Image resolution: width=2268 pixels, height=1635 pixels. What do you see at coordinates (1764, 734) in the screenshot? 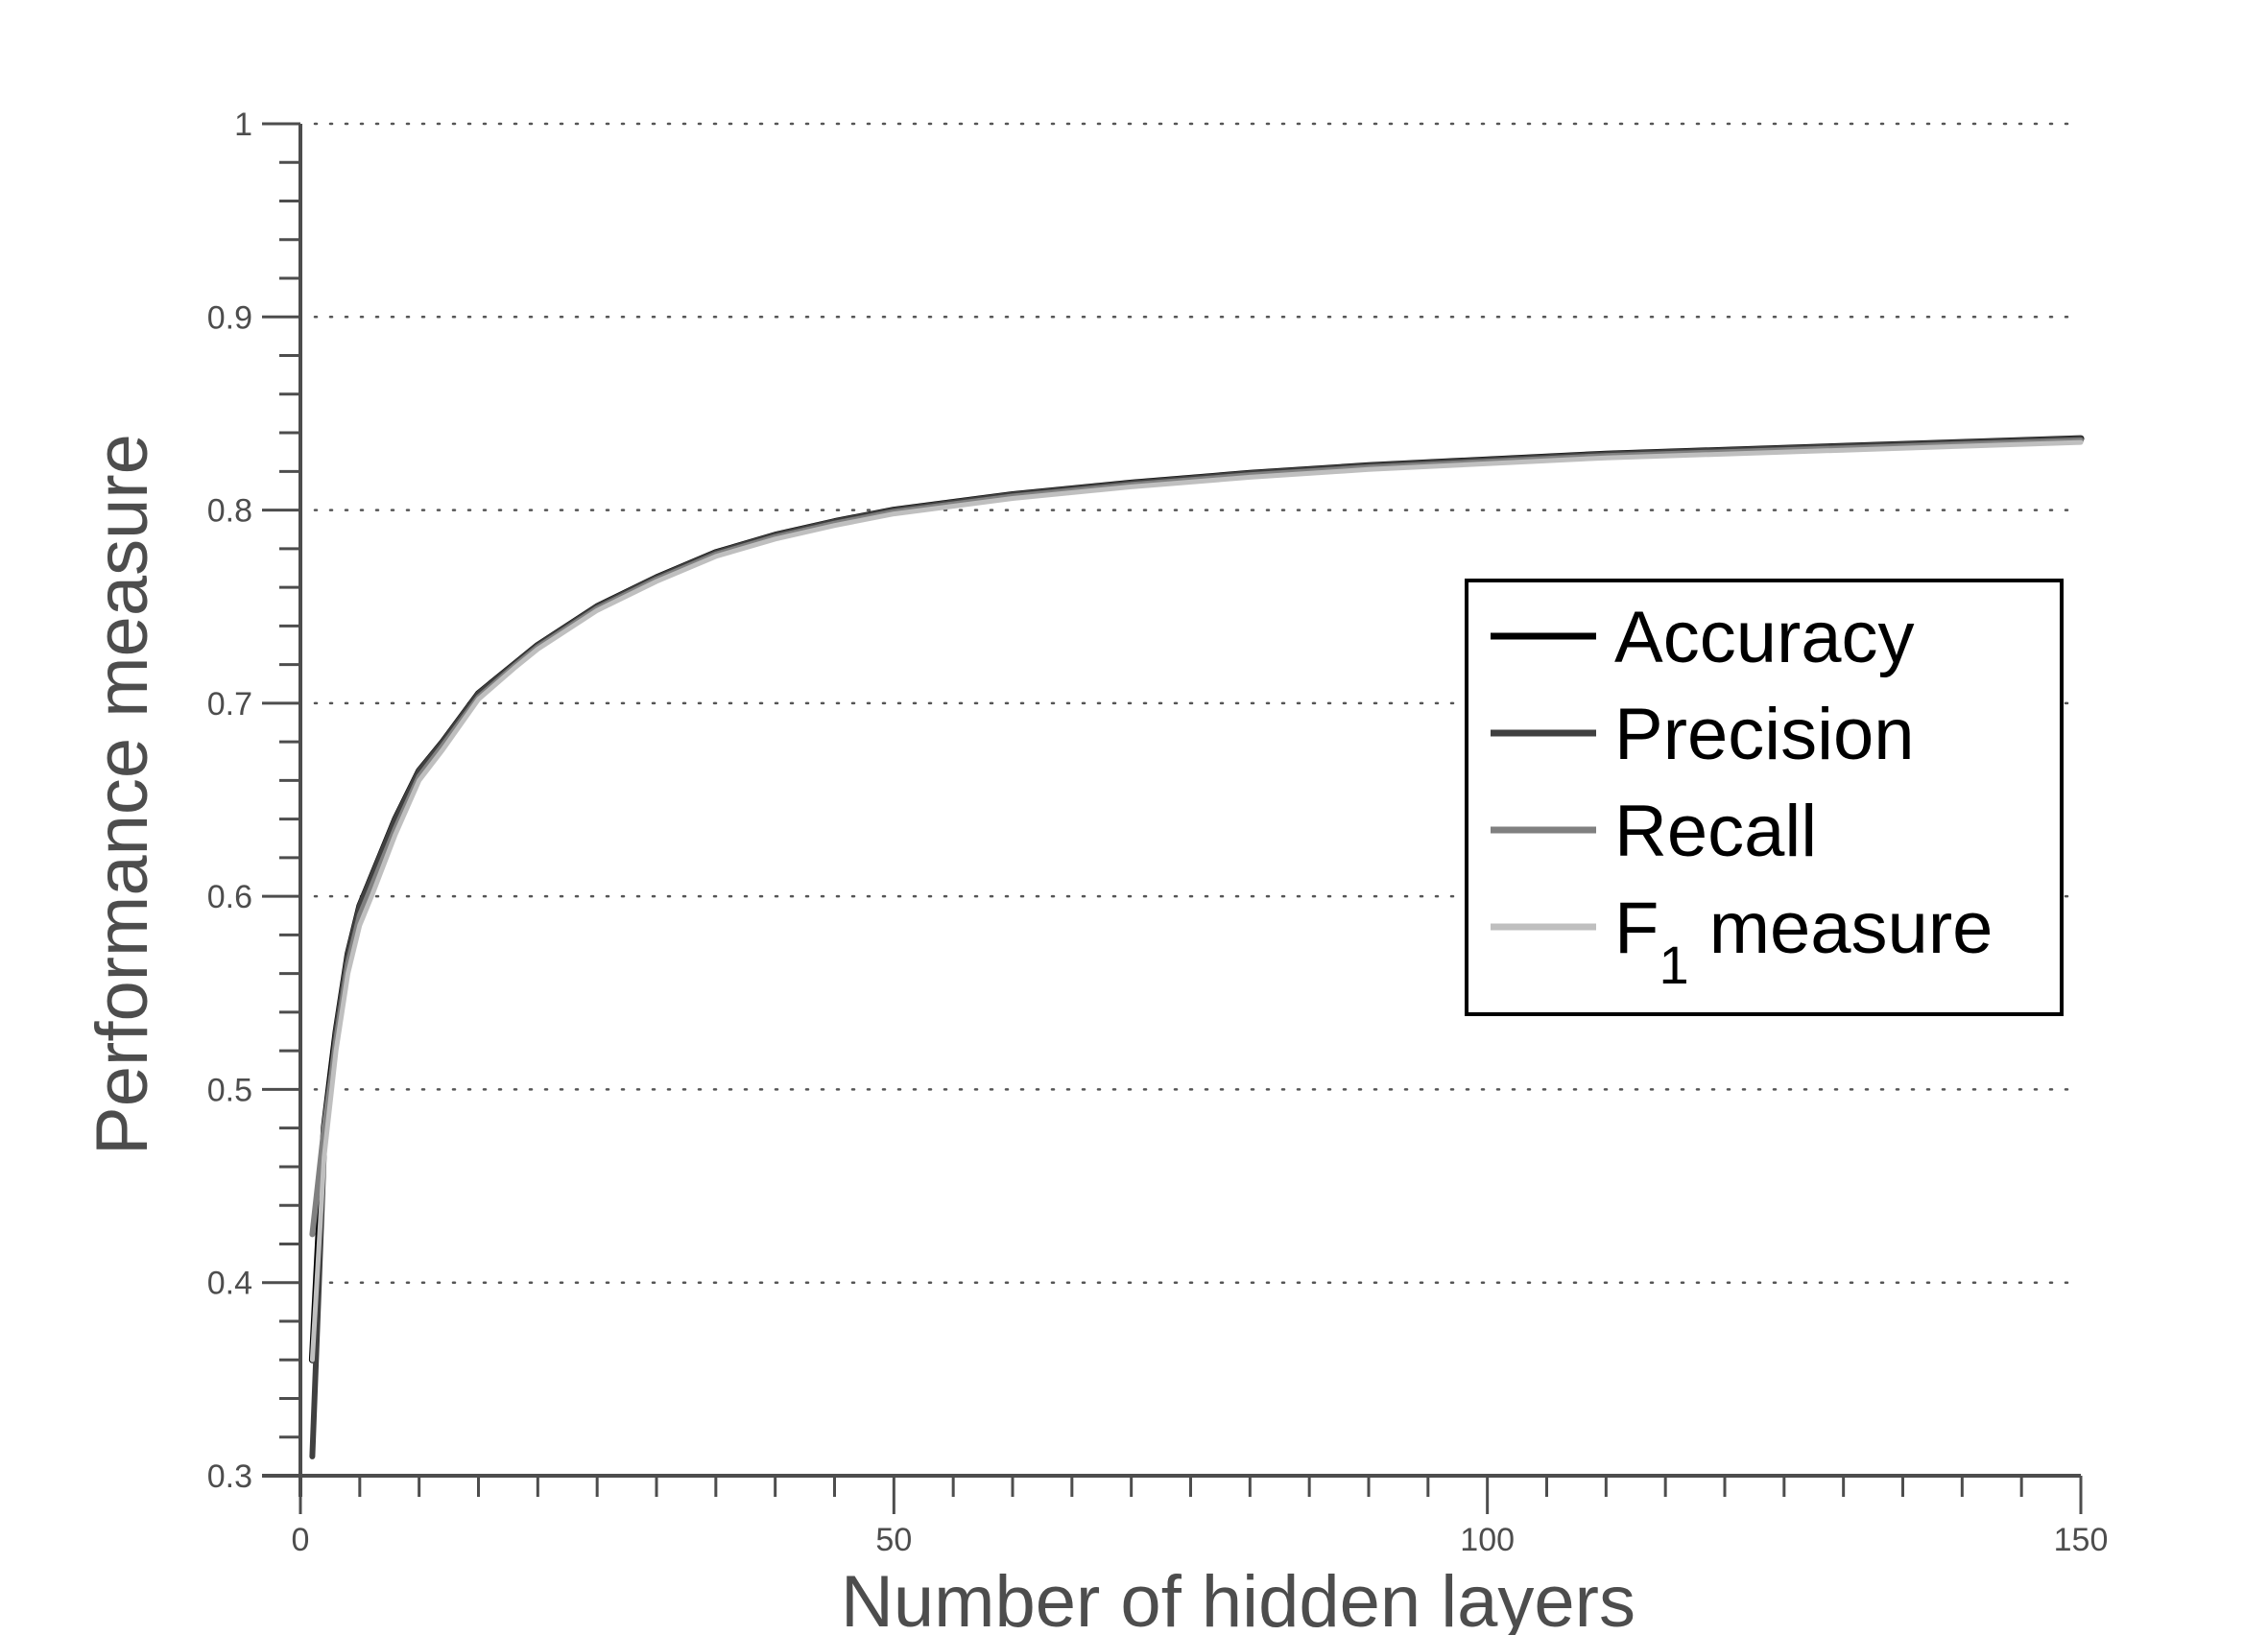
I see `legend-label-precision: Precision` at bounding box center [1764, 734].